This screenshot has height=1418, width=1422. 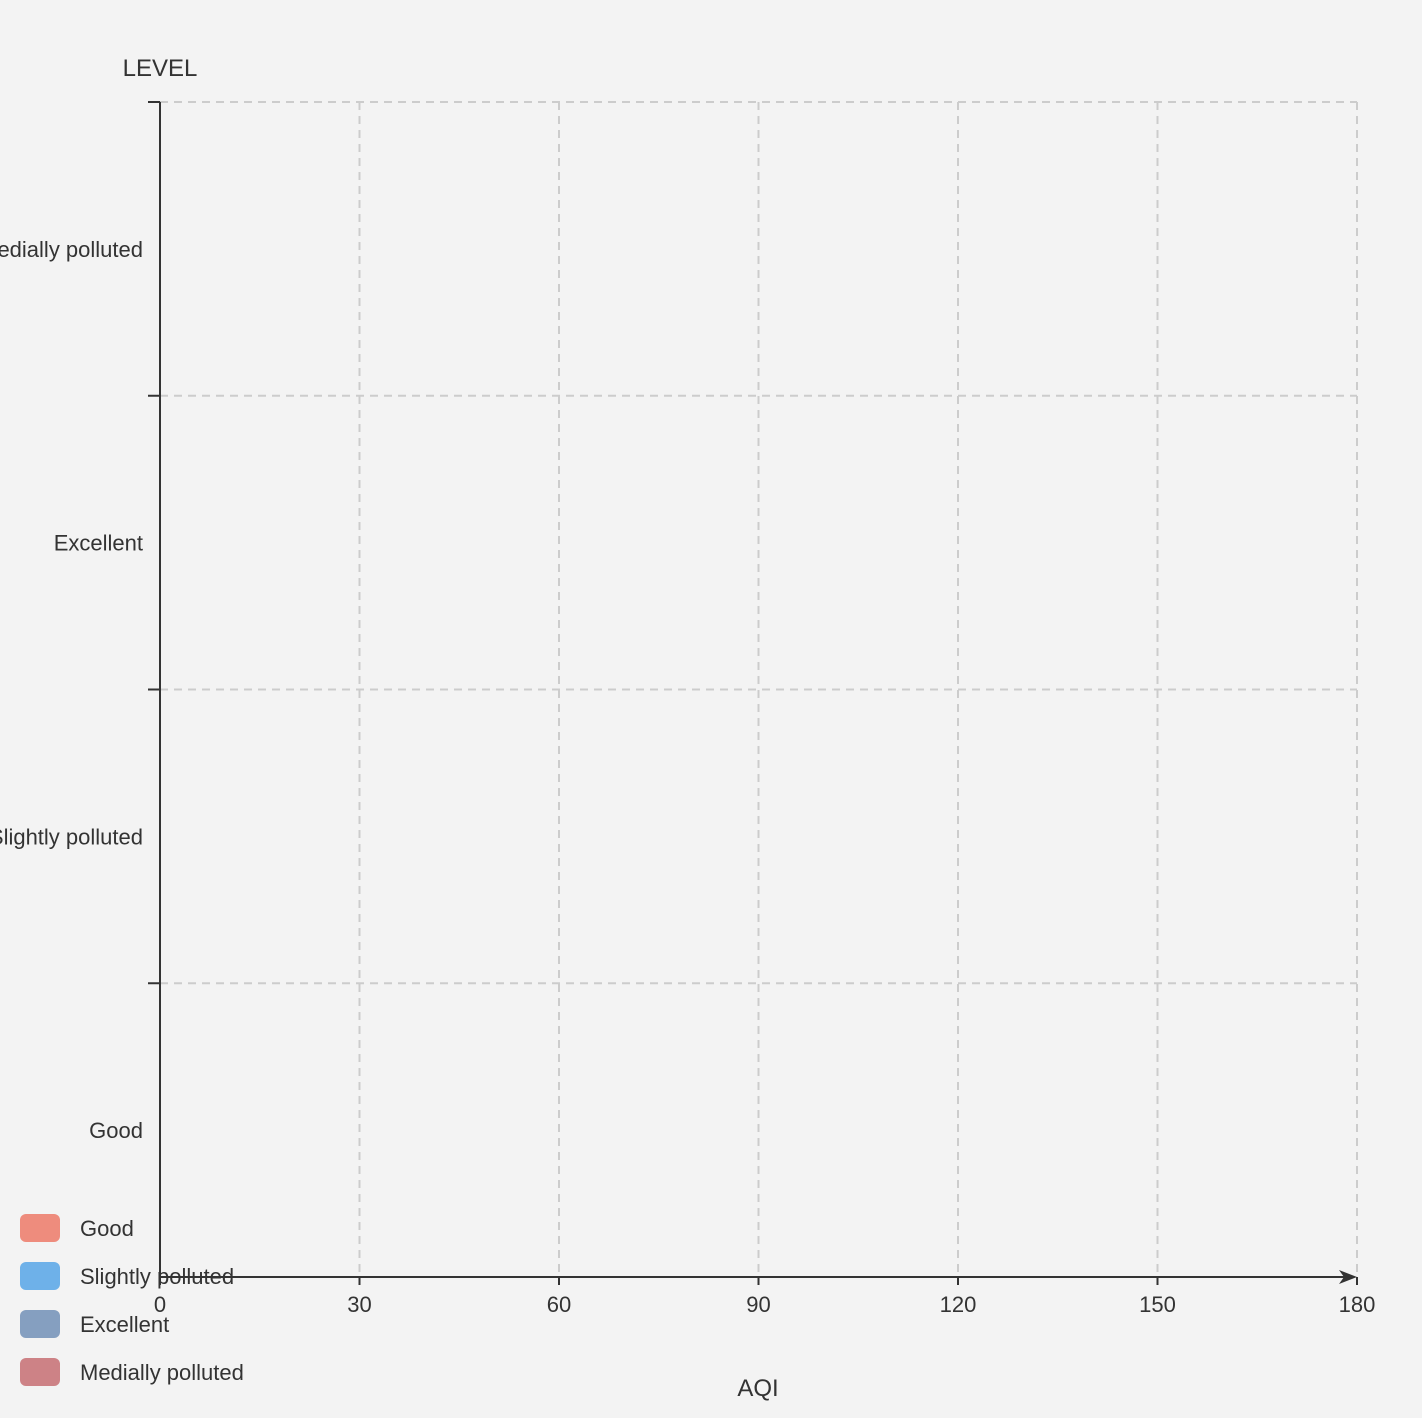 What do you see at coordinates (757, 1388) in the screenshot?
I see `x-axis-title: AQI` at bounding box center [757, 1388].